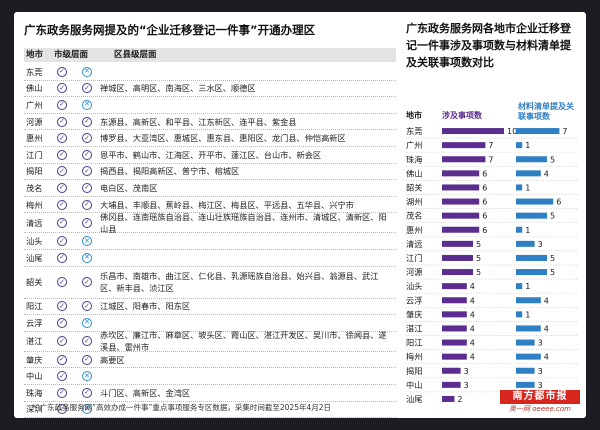 This screenshot has height=430, width=600. Describe the element at coordinates (34, 104) in the screenshot. I see `row-city: 广州` at that location.